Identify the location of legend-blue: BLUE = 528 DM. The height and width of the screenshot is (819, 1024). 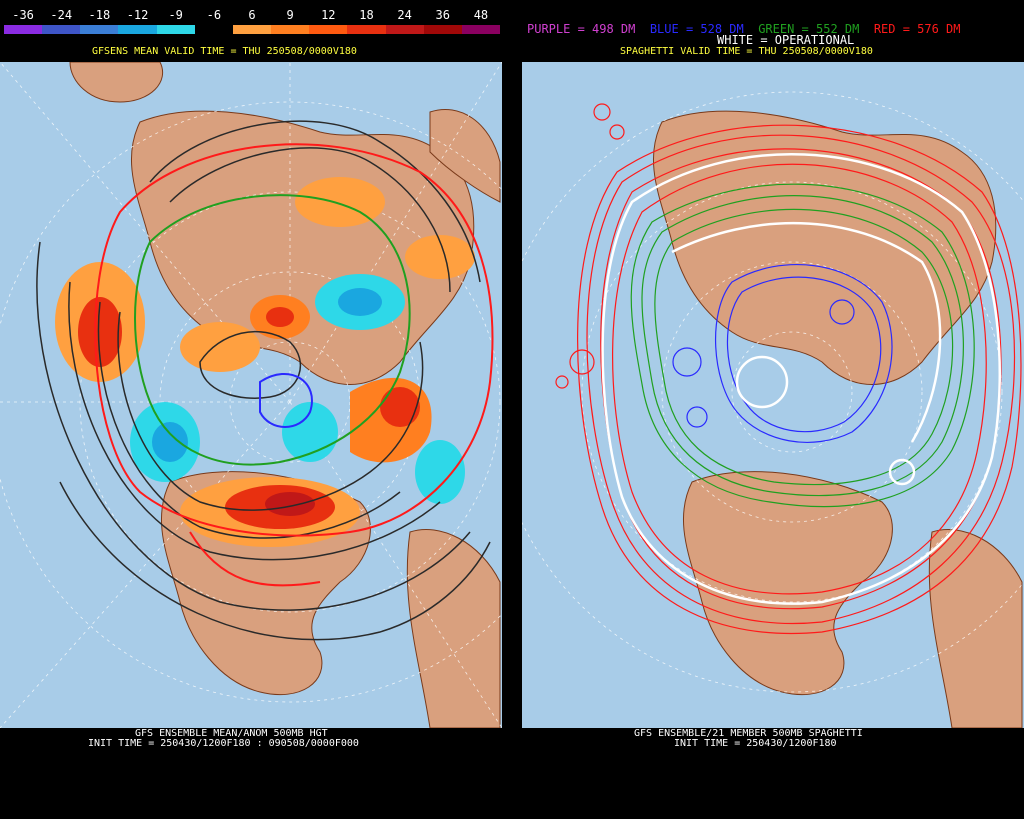
(696, 29).